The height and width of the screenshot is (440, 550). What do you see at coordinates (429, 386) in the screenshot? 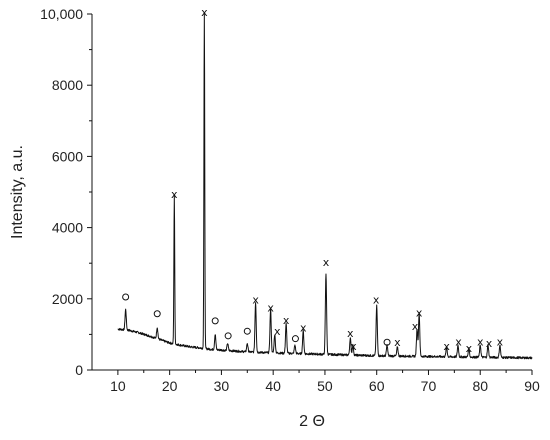
I see `x-tick-label: 70` at bounding box center [429, 386].